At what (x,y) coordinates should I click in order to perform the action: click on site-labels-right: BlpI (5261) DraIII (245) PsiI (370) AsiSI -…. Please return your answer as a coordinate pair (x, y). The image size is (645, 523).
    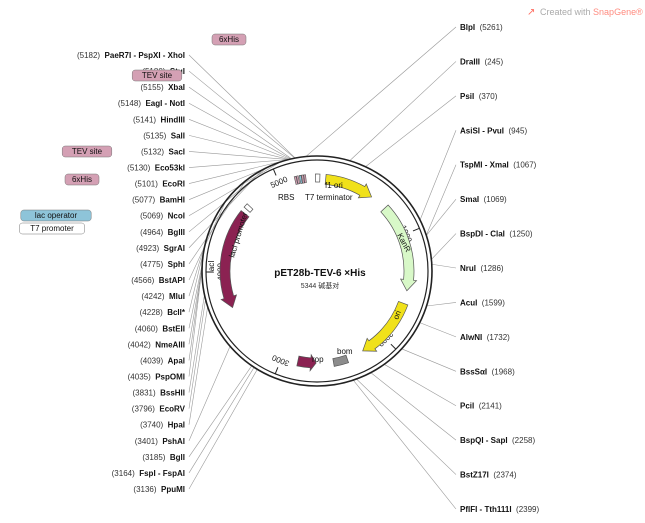
    Looking at the image, I should click on (499, 265).